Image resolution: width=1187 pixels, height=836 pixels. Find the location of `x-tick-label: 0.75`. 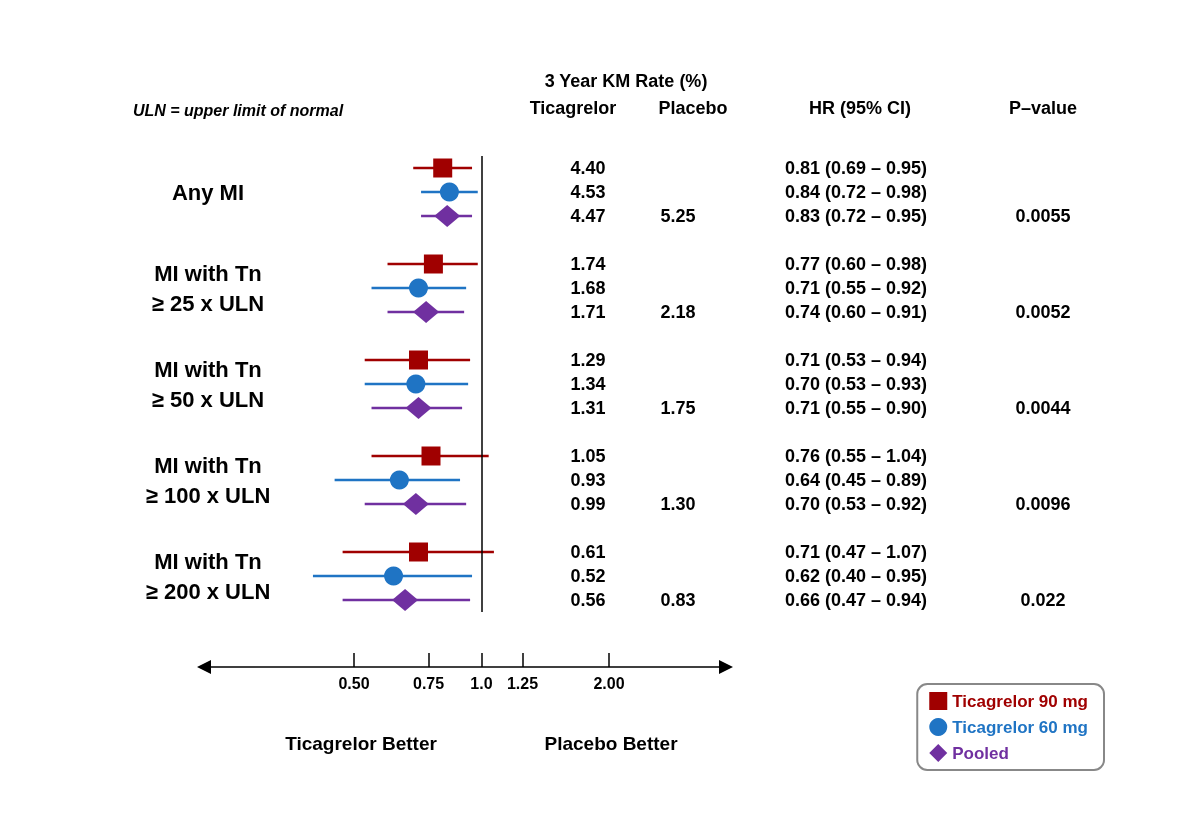

x-tick-label: 0.75 is located at coordinates (428, 683).